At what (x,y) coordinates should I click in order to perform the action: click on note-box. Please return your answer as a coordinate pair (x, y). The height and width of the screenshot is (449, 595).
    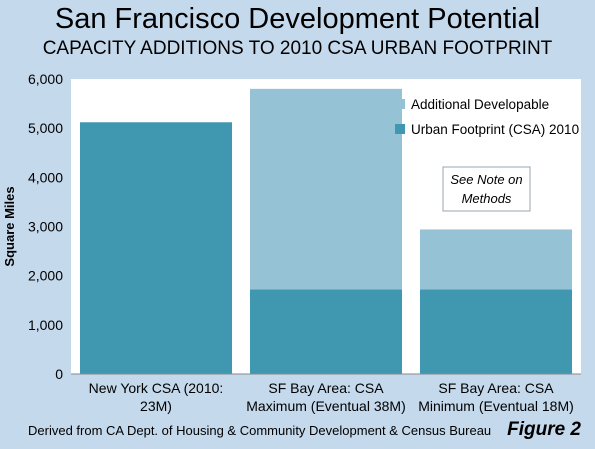
    Looking at the image, I should click on (486, 189).